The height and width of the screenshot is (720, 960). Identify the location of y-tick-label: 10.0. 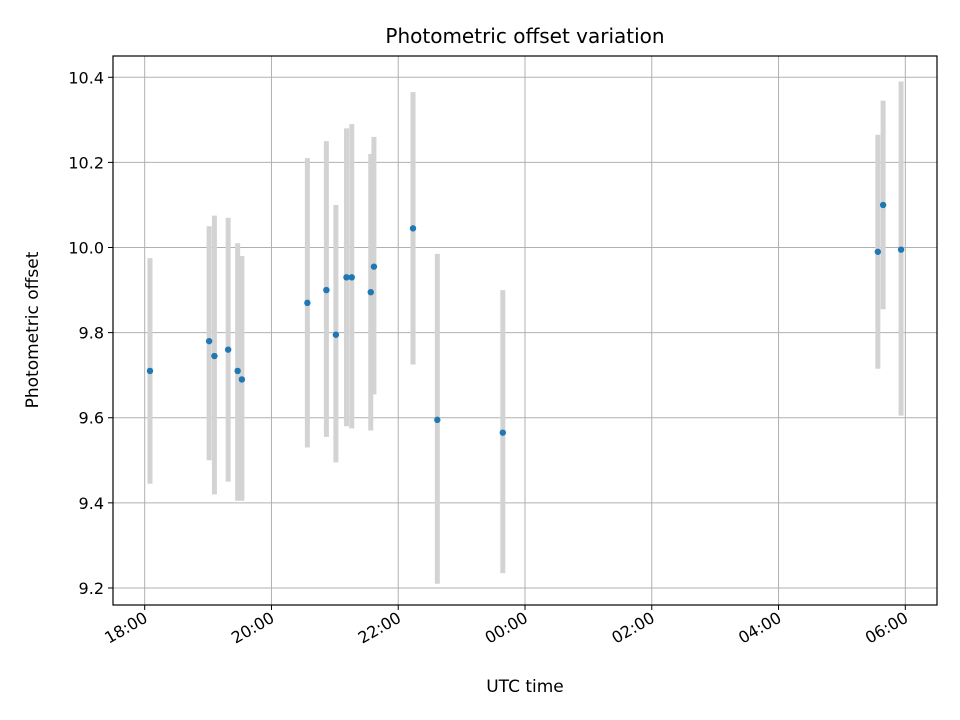
(86, 248).